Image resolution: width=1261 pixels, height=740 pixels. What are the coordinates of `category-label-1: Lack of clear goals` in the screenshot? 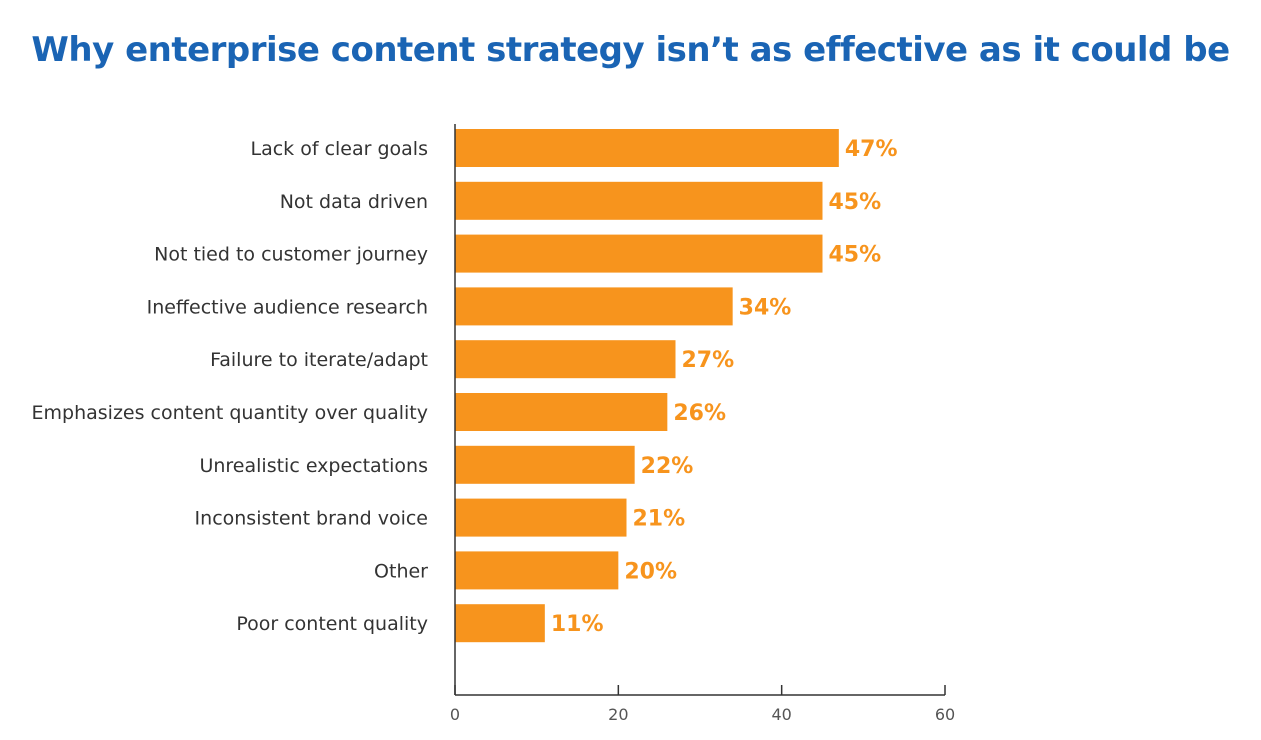 It's located at (340, 149).